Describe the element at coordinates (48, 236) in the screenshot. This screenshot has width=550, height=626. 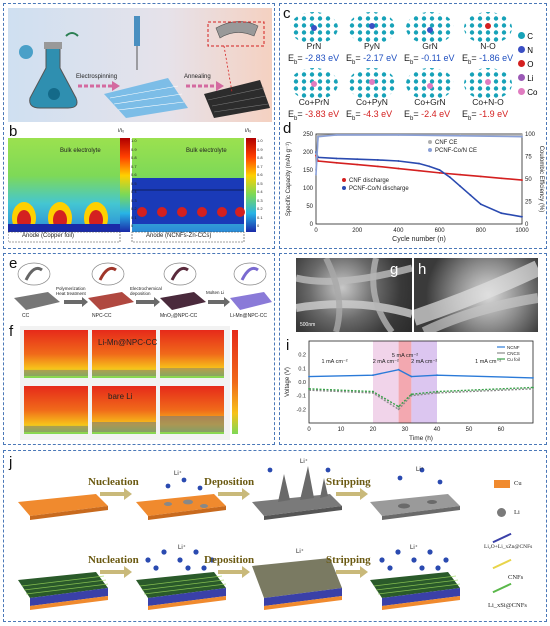
I see `b-left-anode: Anode (Copper foil)` at that location.